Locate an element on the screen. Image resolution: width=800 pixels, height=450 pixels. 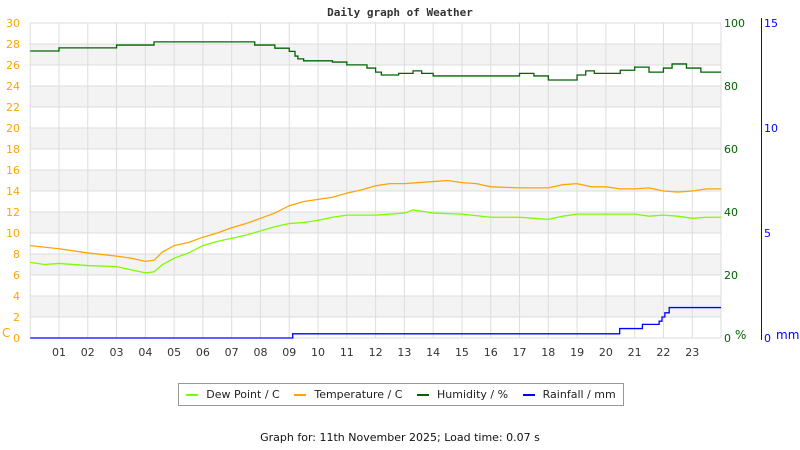
x-axis-tick-label: 05 is located at coordinates (174, 352).